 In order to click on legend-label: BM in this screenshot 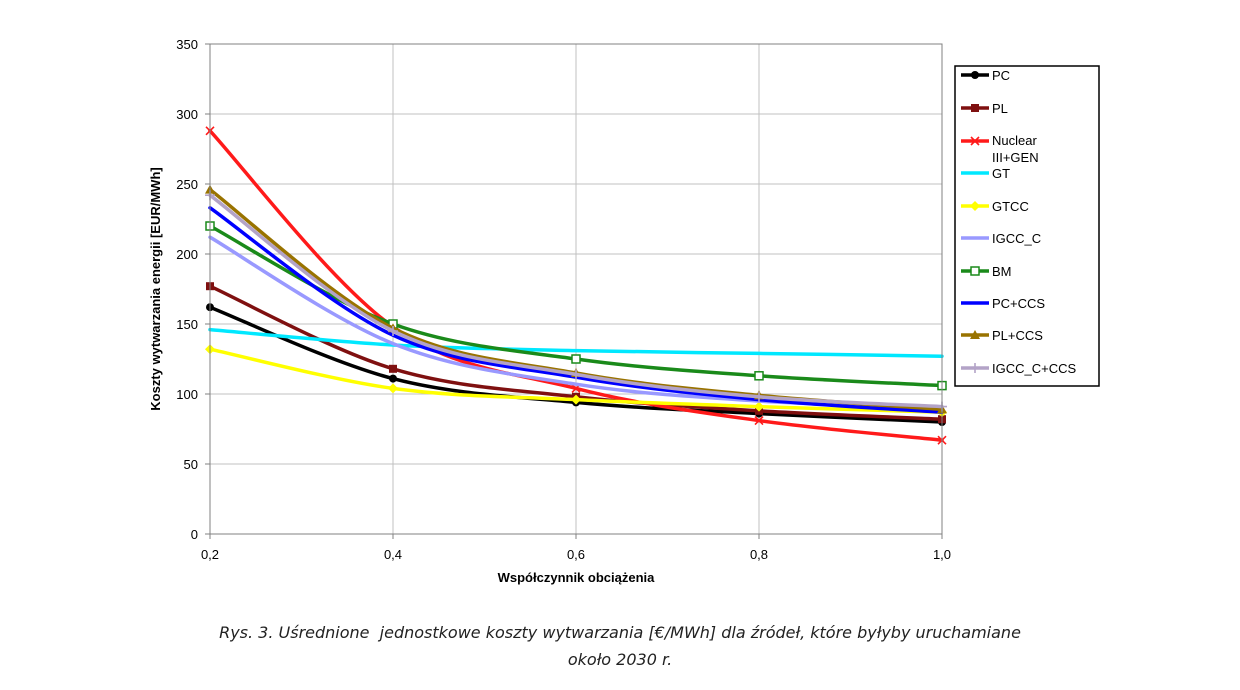, I will do `click(1002, 271)`.